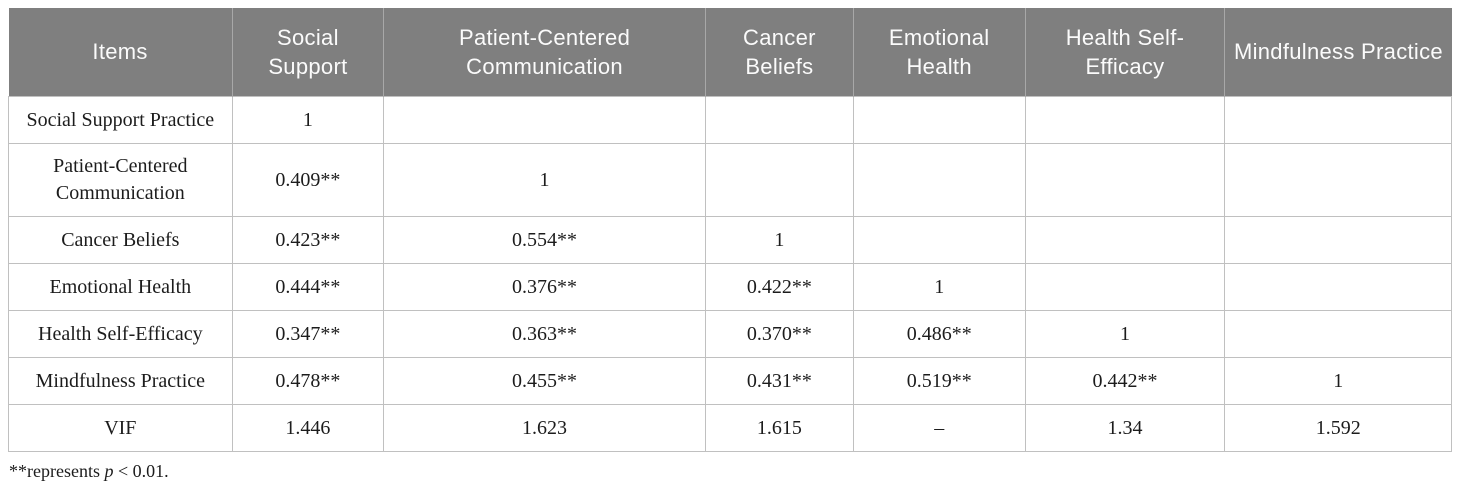 This screenshot has height=492, width=1460. What do you see at coordinates (779, 428) in the screenshot?
I see `table-cell: 1.615` at bounding box center [779, 428].